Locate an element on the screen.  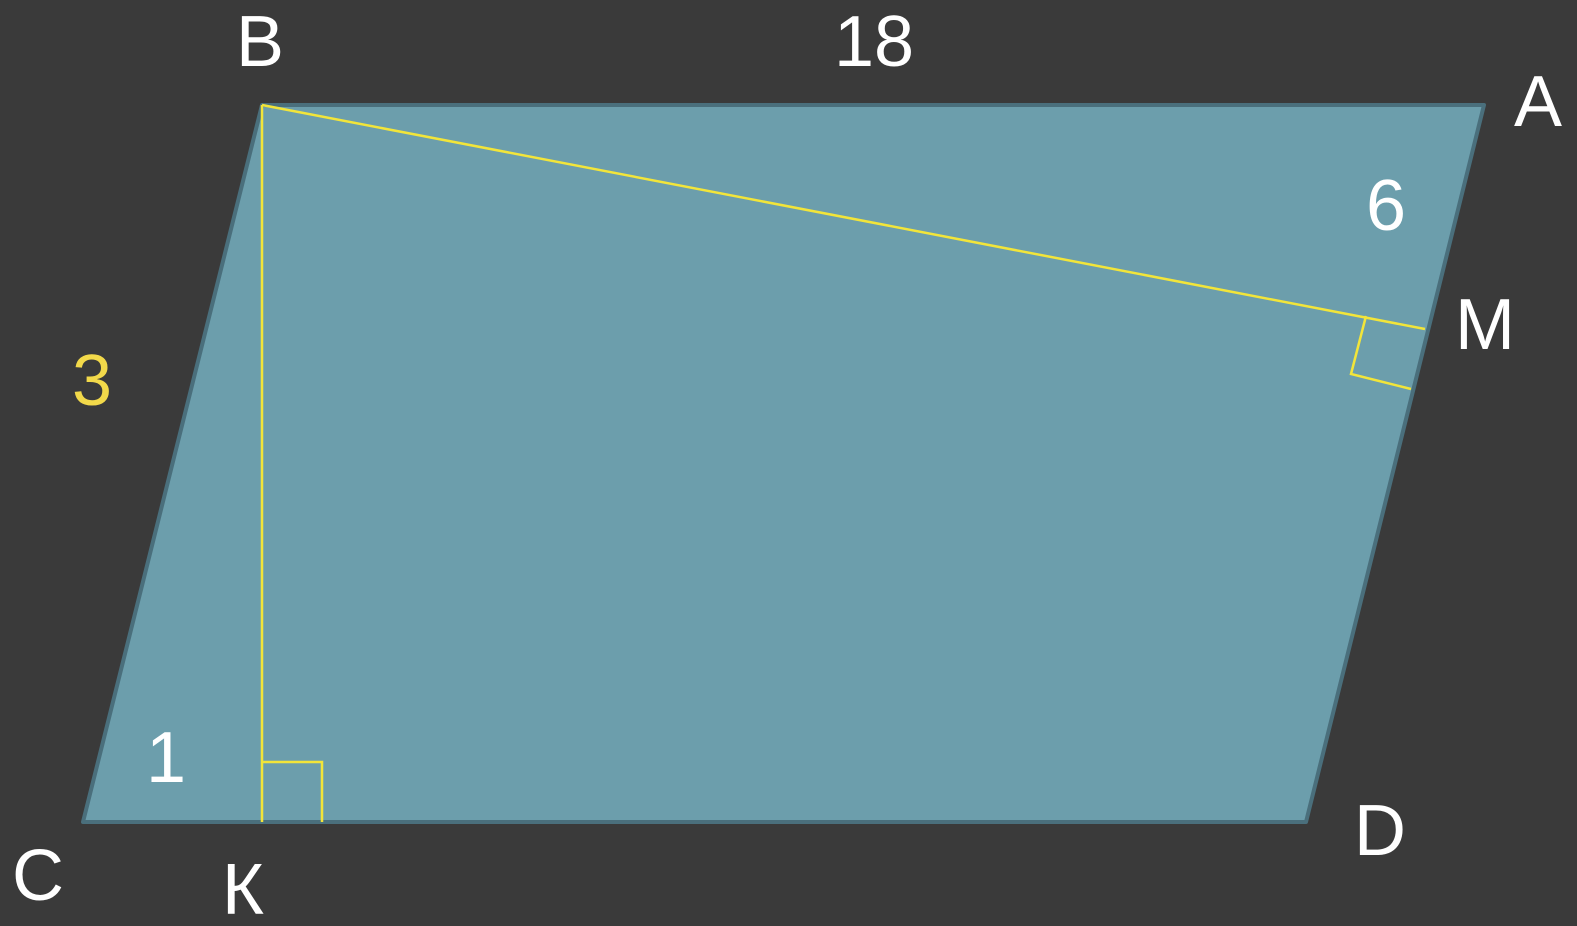
right-angle-mark-m is located at coordinates (1380, 353).